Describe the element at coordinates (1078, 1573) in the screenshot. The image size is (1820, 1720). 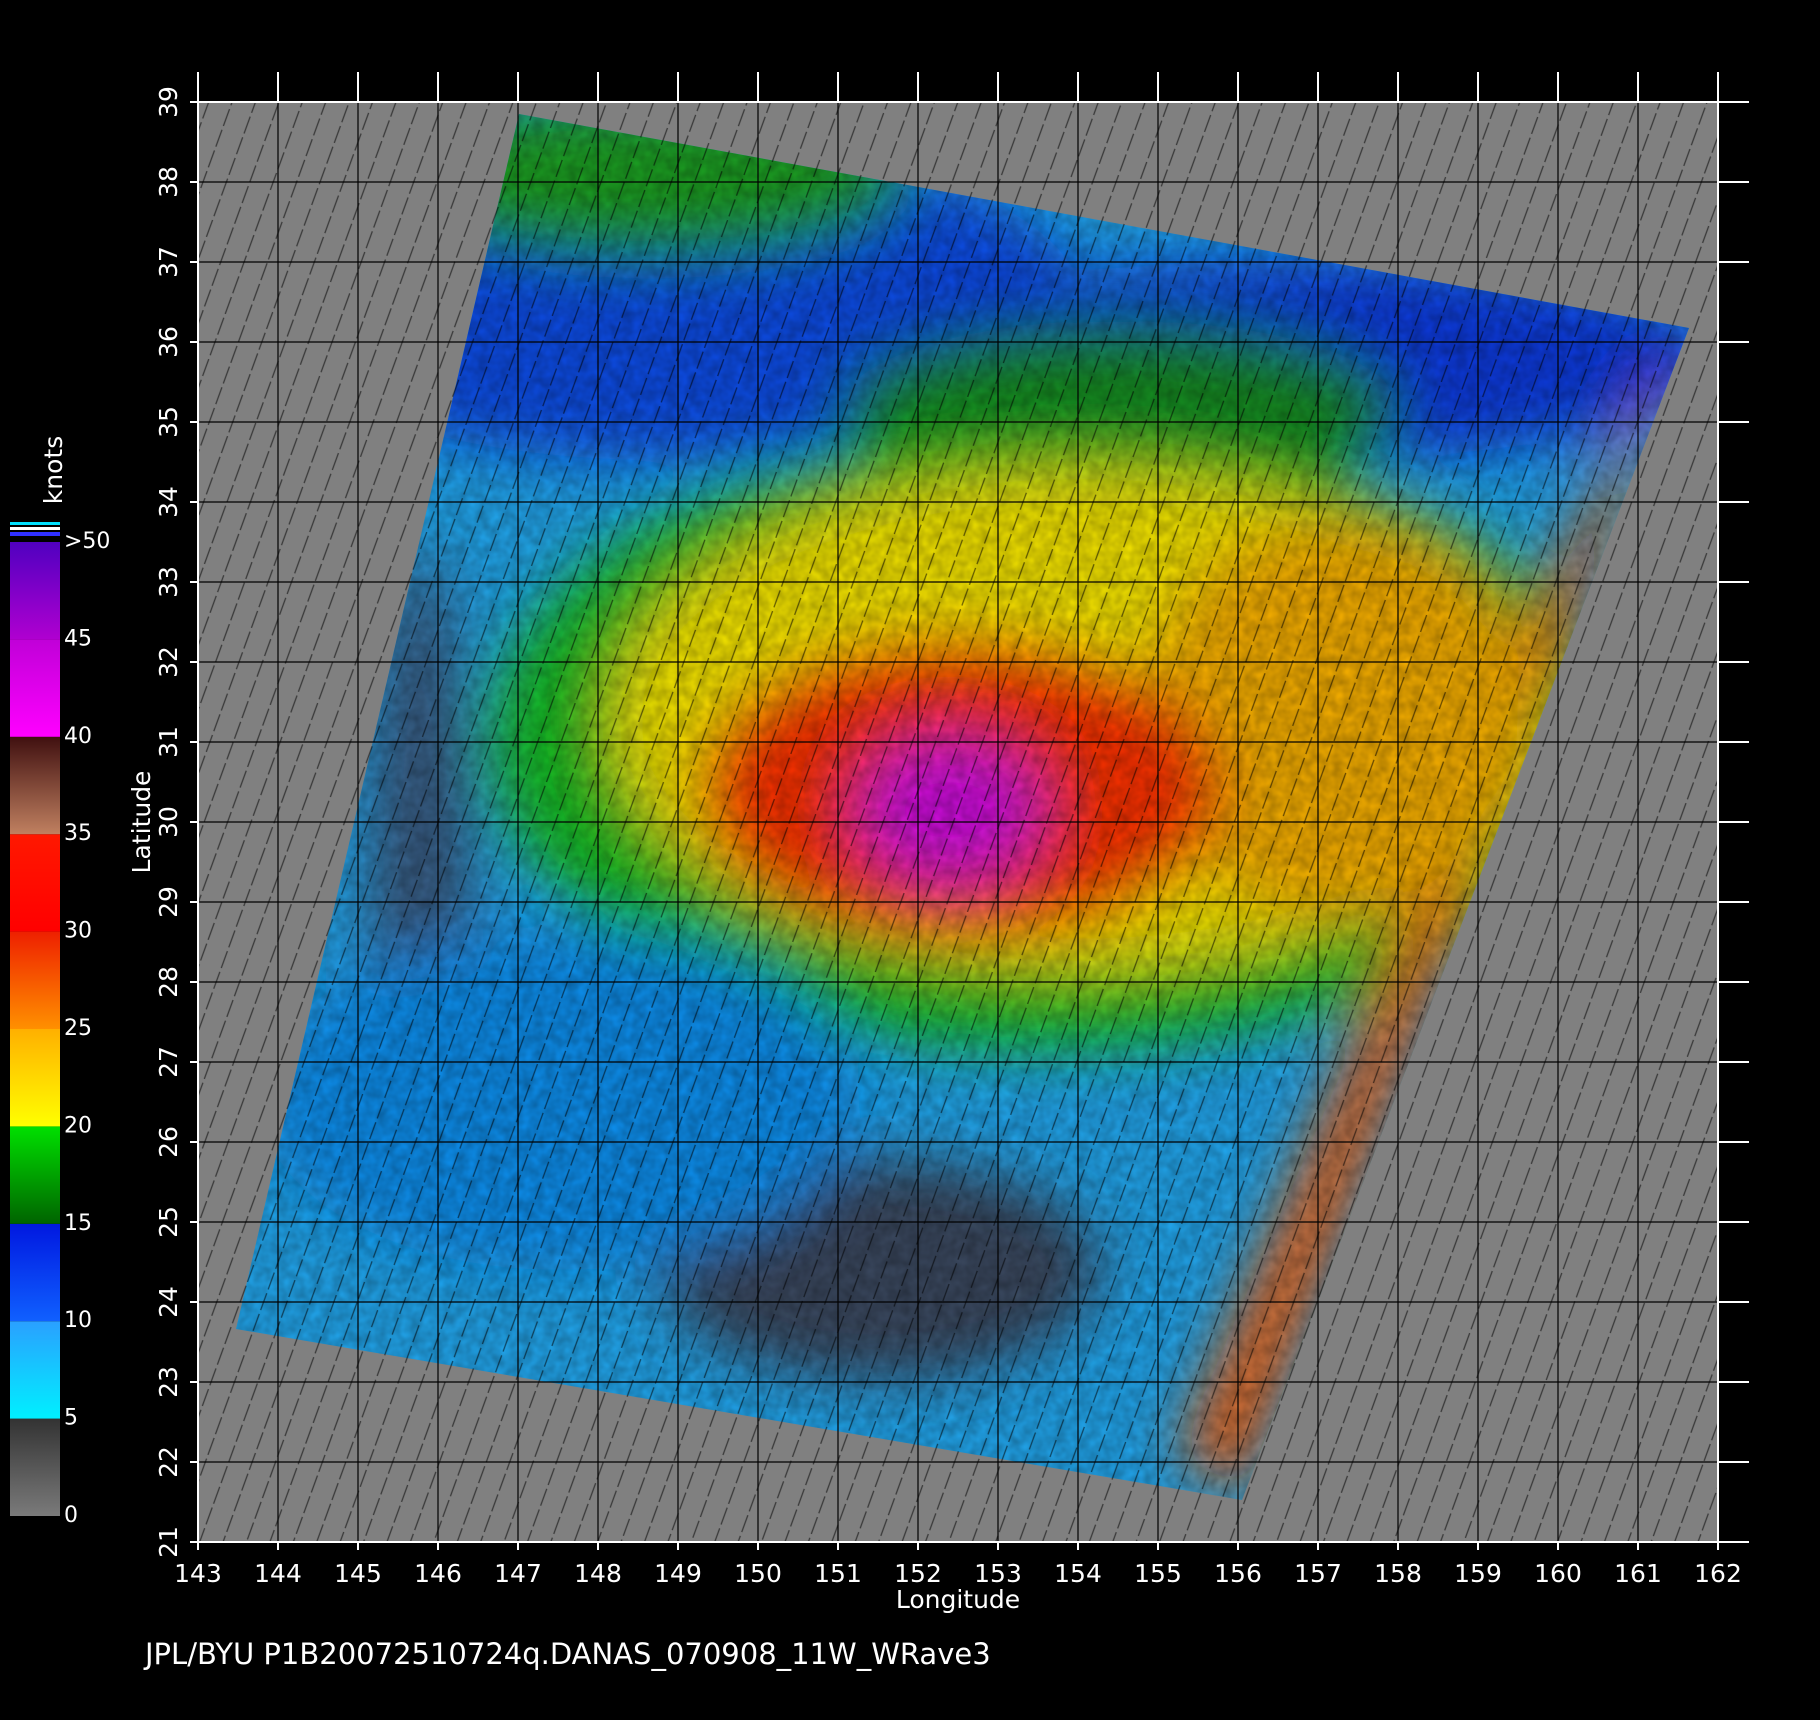
I see `x-tick-label: 154` at that location.